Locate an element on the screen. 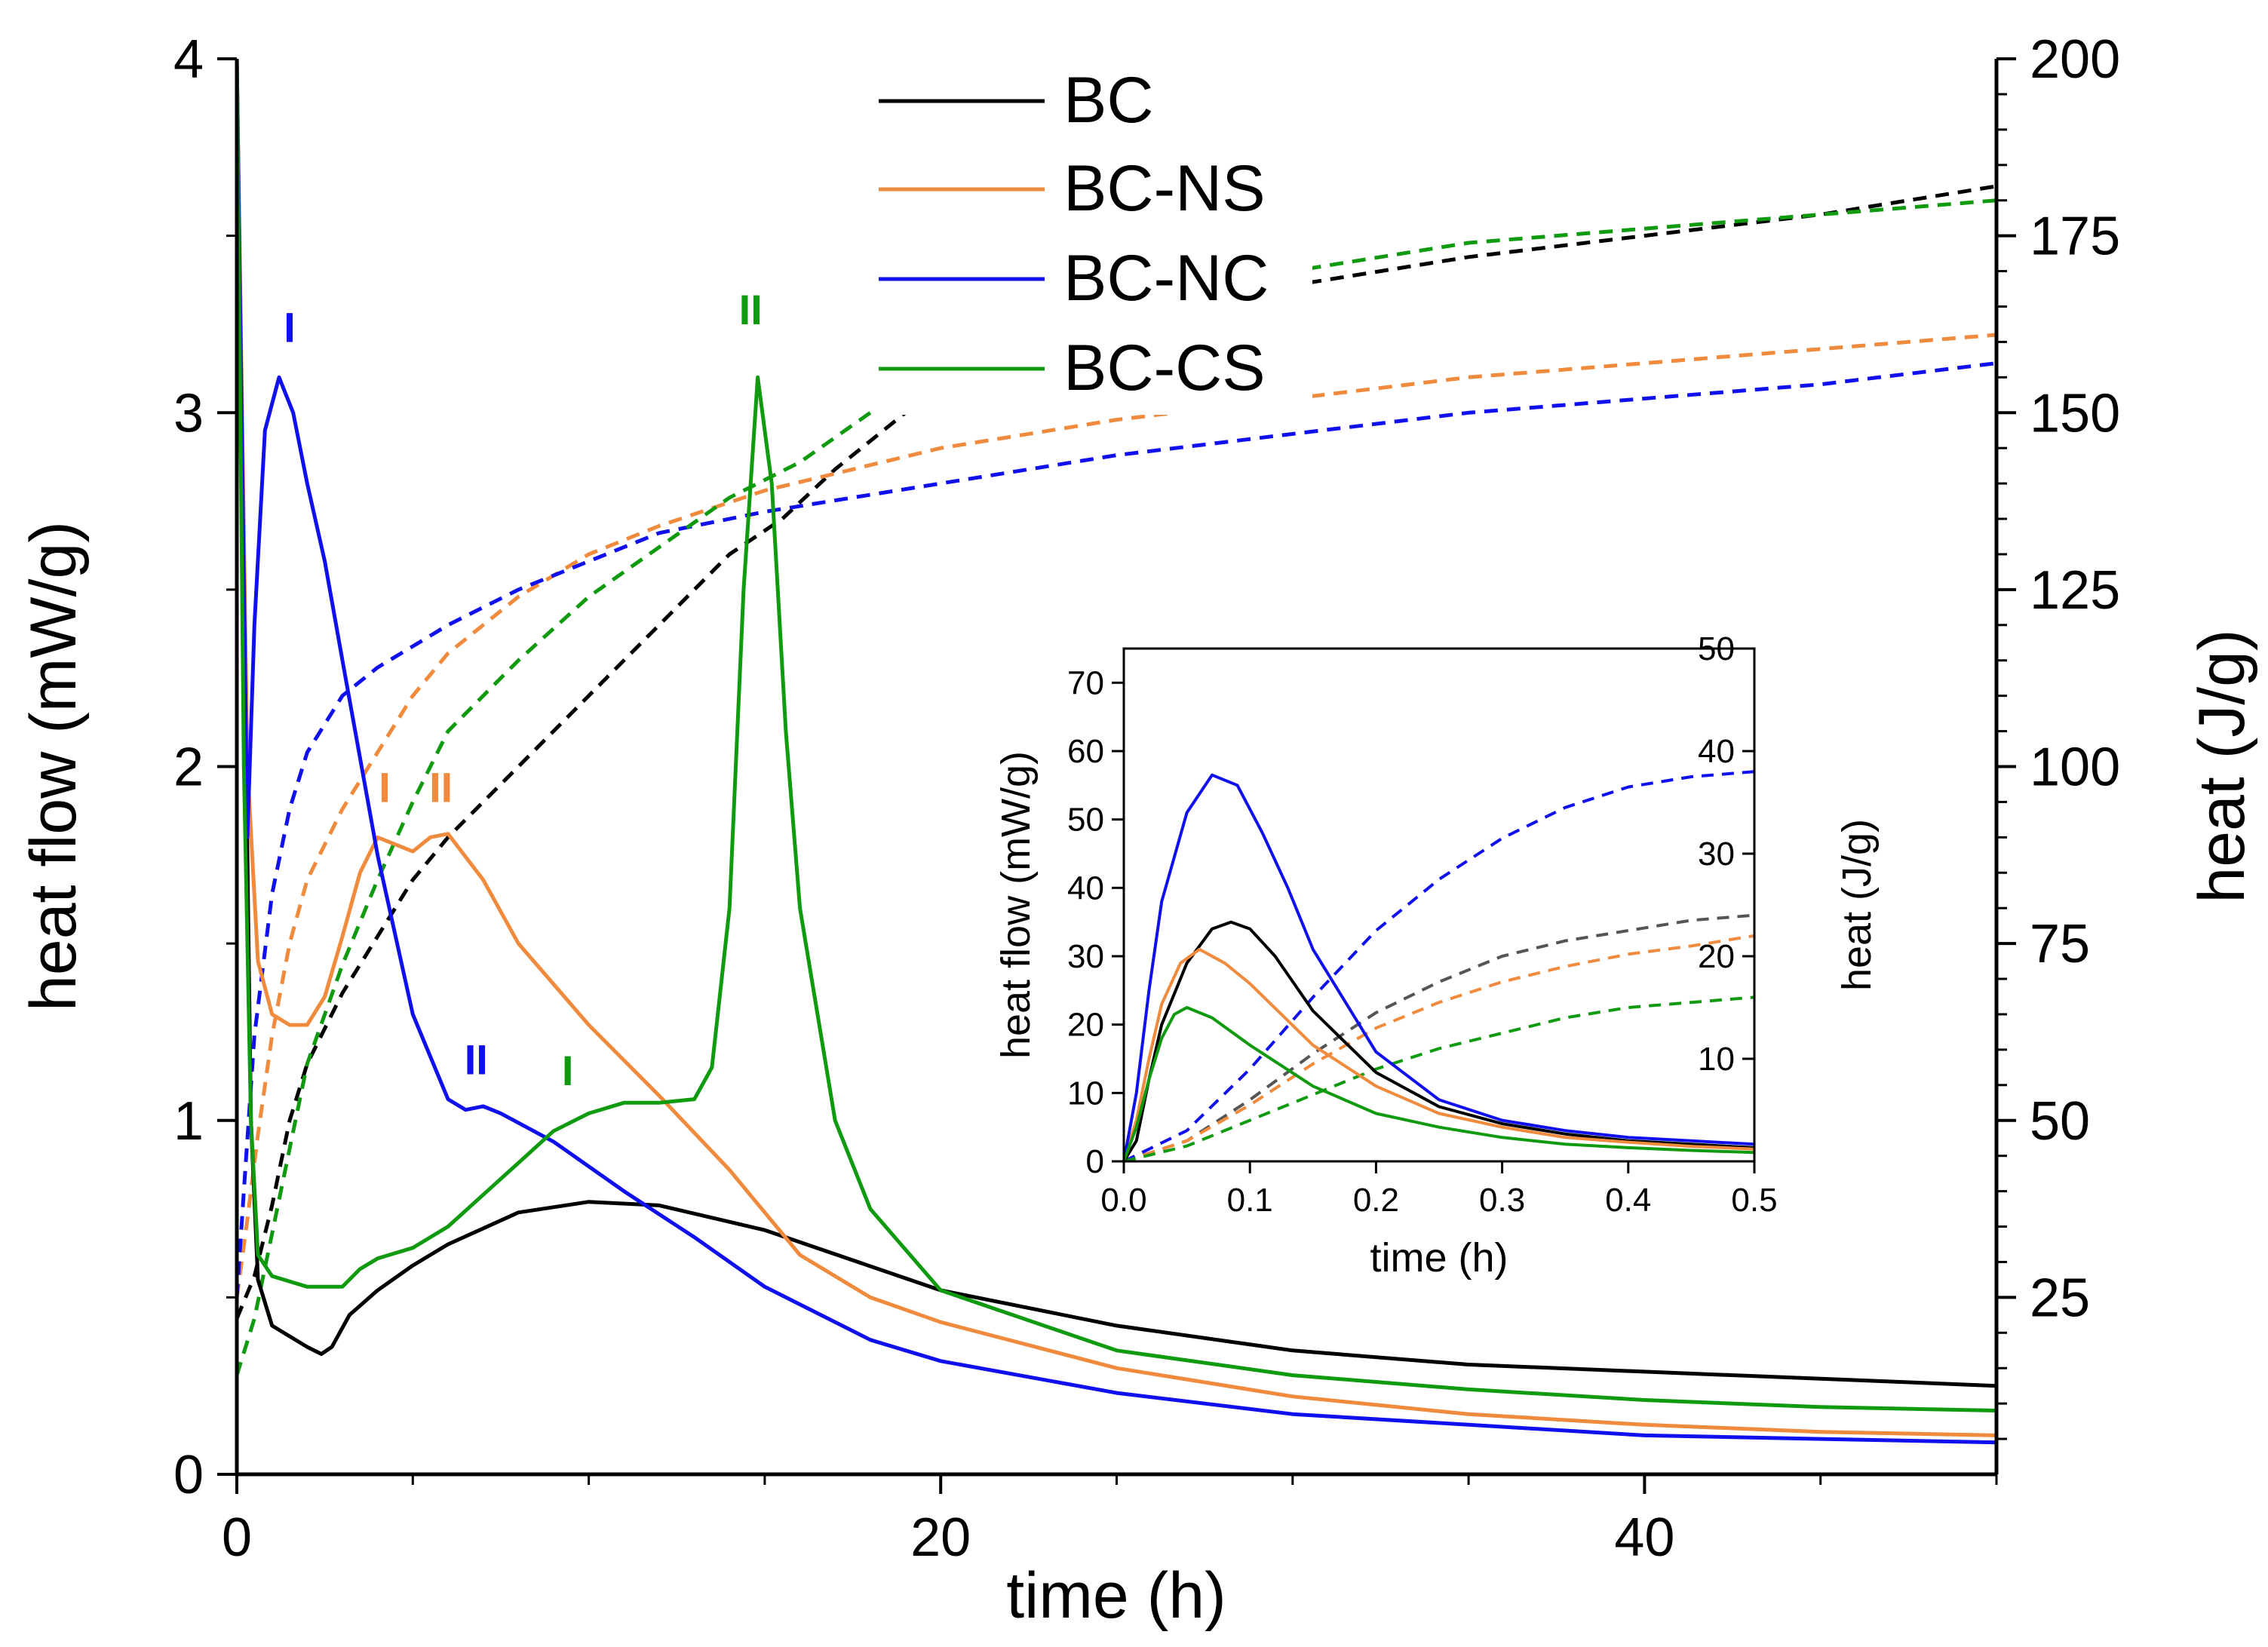 The width and height of the screenshot is (2268, 1647). legend: BC BC-NS BC-NC BC-CS is located at coordinates (1093, 230).